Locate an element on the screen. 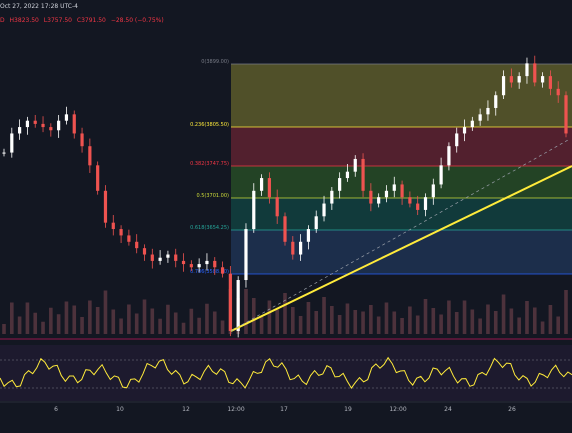 Image resolution: width=572 pixels, height=433 pixels. time-tick-label: 24 is located at coordinates (448, 409).